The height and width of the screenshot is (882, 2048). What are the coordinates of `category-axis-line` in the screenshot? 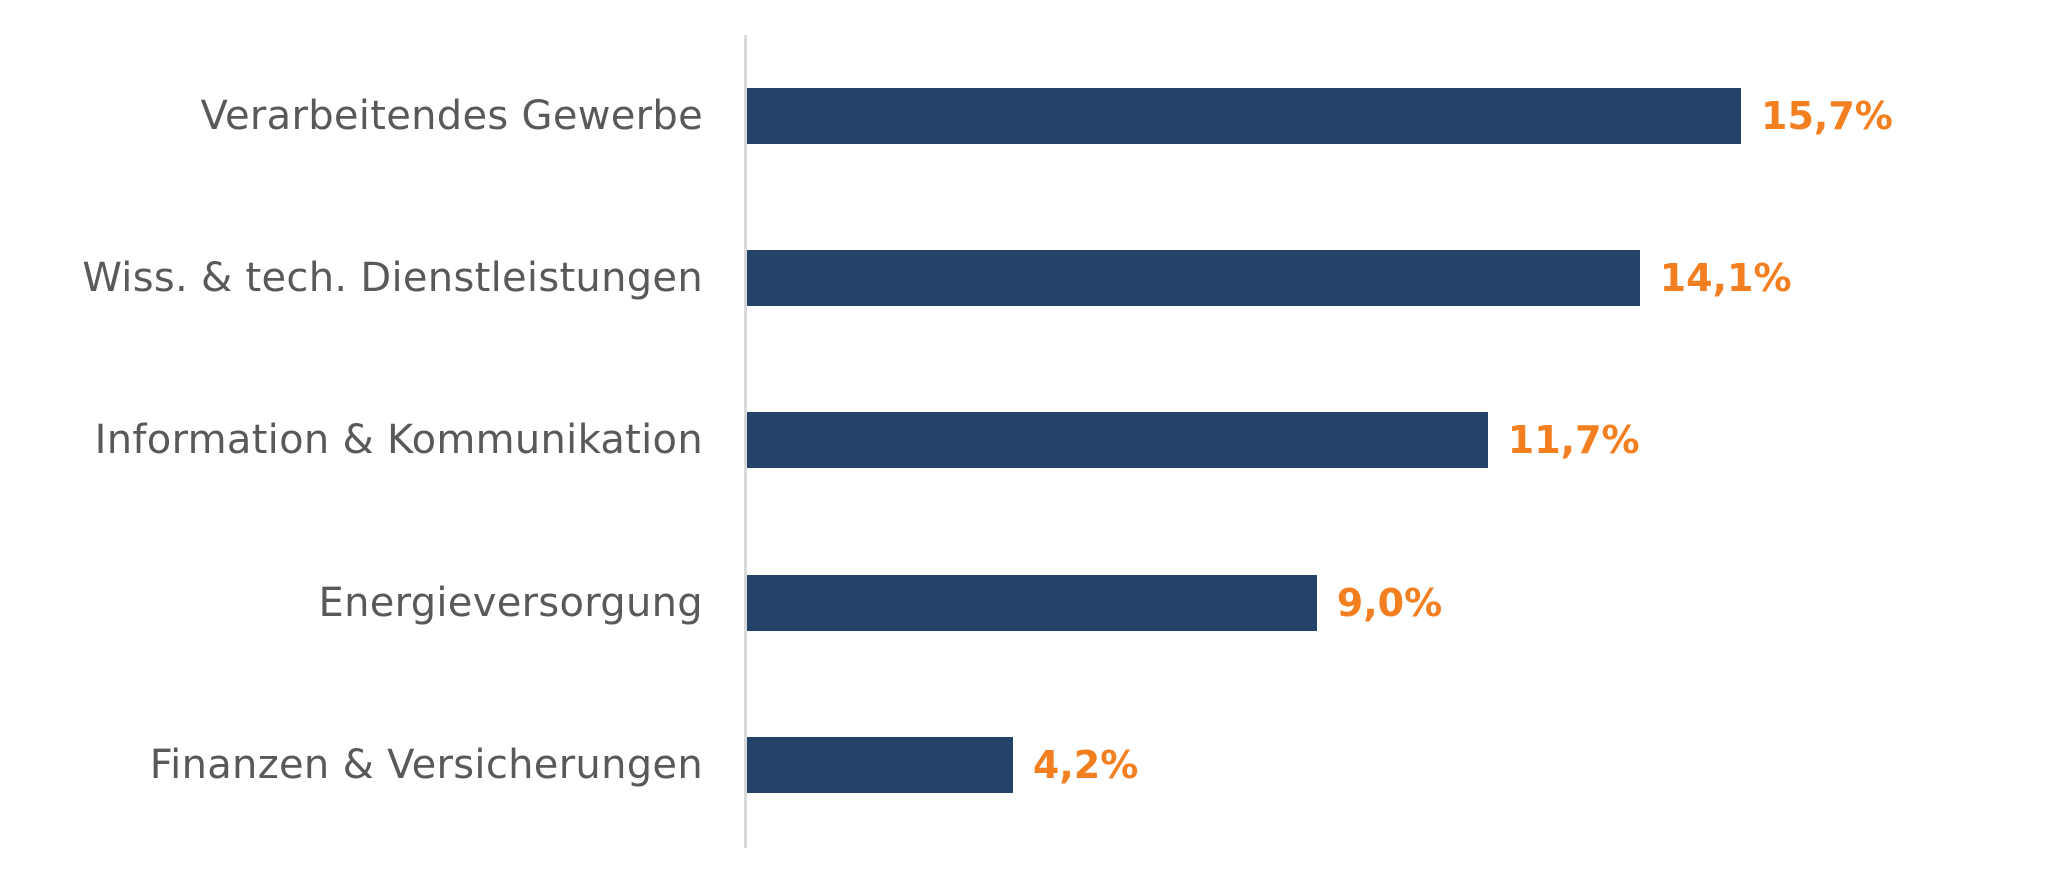 It's located at (745, 441).